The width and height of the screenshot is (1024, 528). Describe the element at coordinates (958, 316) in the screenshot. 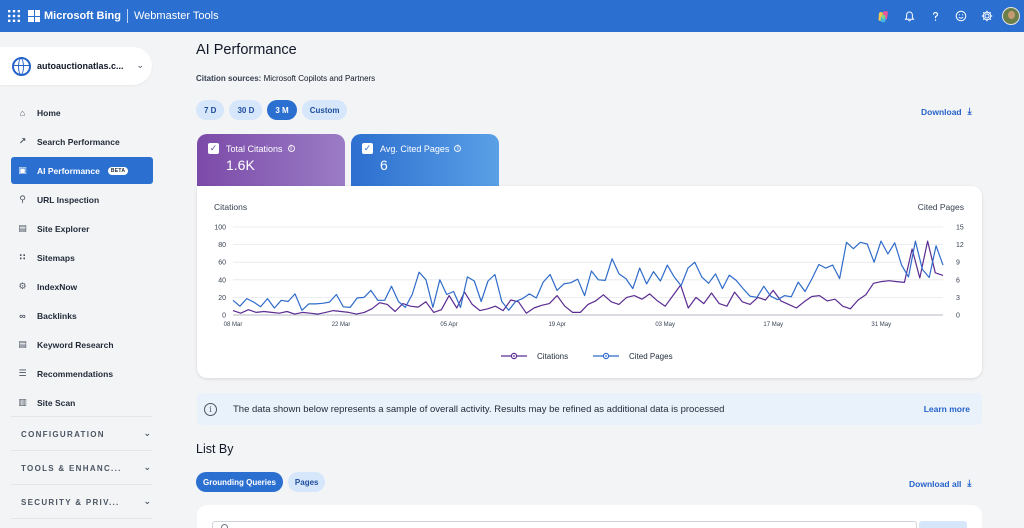

I see `y-tick-label-right: 0` at that location.